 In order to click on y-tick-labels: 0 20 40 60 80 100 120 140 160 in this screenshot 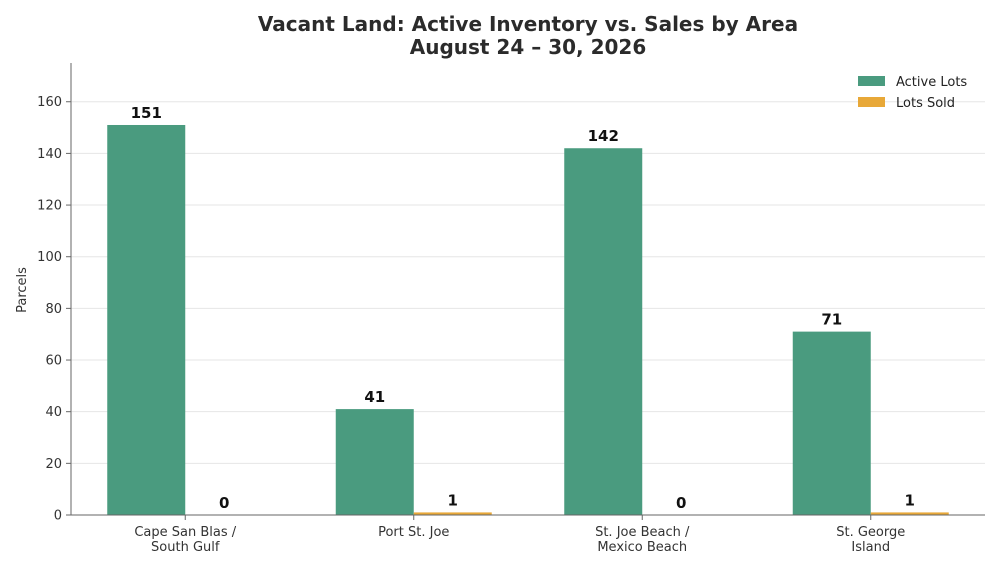, I will do `click(54, 309)`.